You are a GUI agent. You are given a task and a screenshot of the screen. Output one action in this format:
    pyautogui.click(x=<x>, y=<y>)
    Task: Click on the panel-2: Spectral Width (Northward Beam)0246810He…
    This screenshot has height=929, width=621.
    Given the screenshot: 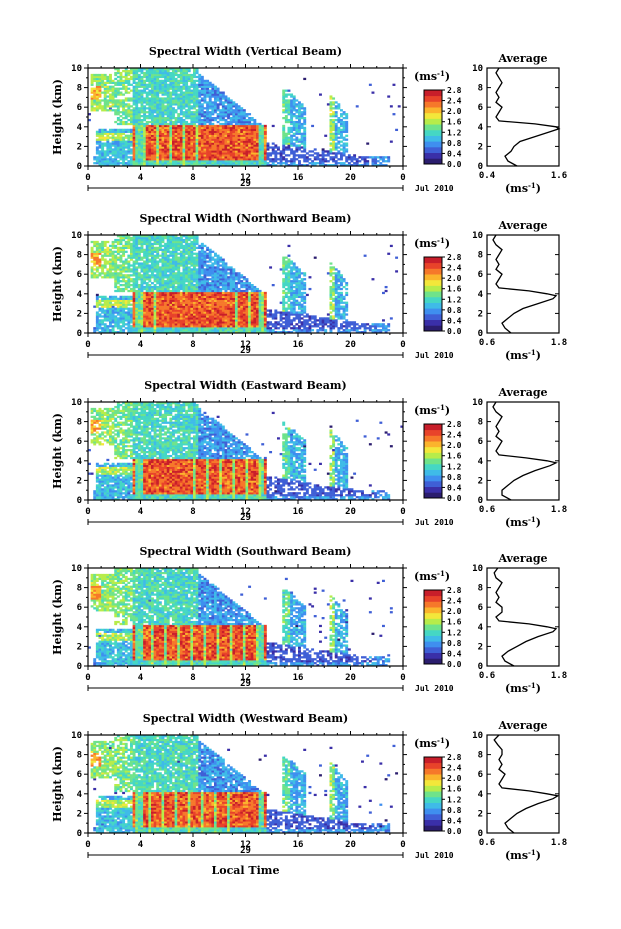 What is the action you would take?
    pyautogui.click(x=309, y=287)
    